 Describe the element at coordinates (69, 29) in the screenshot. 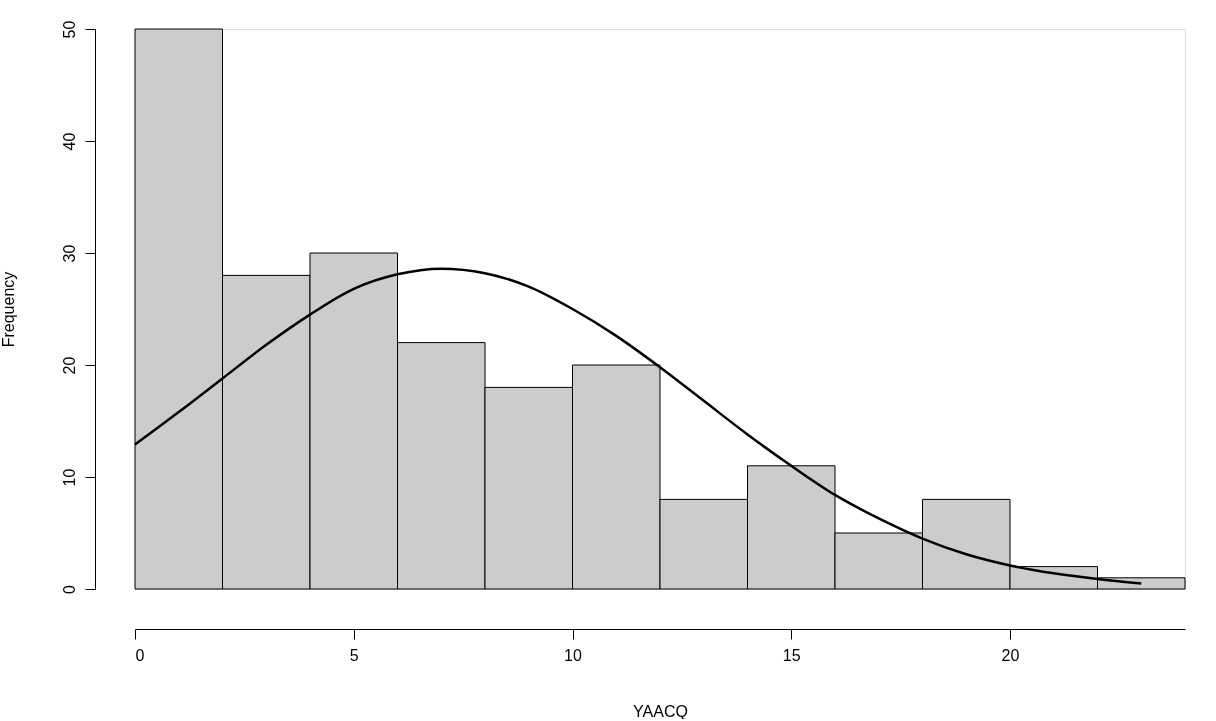

I see `y-tick-label: 50` at that location.